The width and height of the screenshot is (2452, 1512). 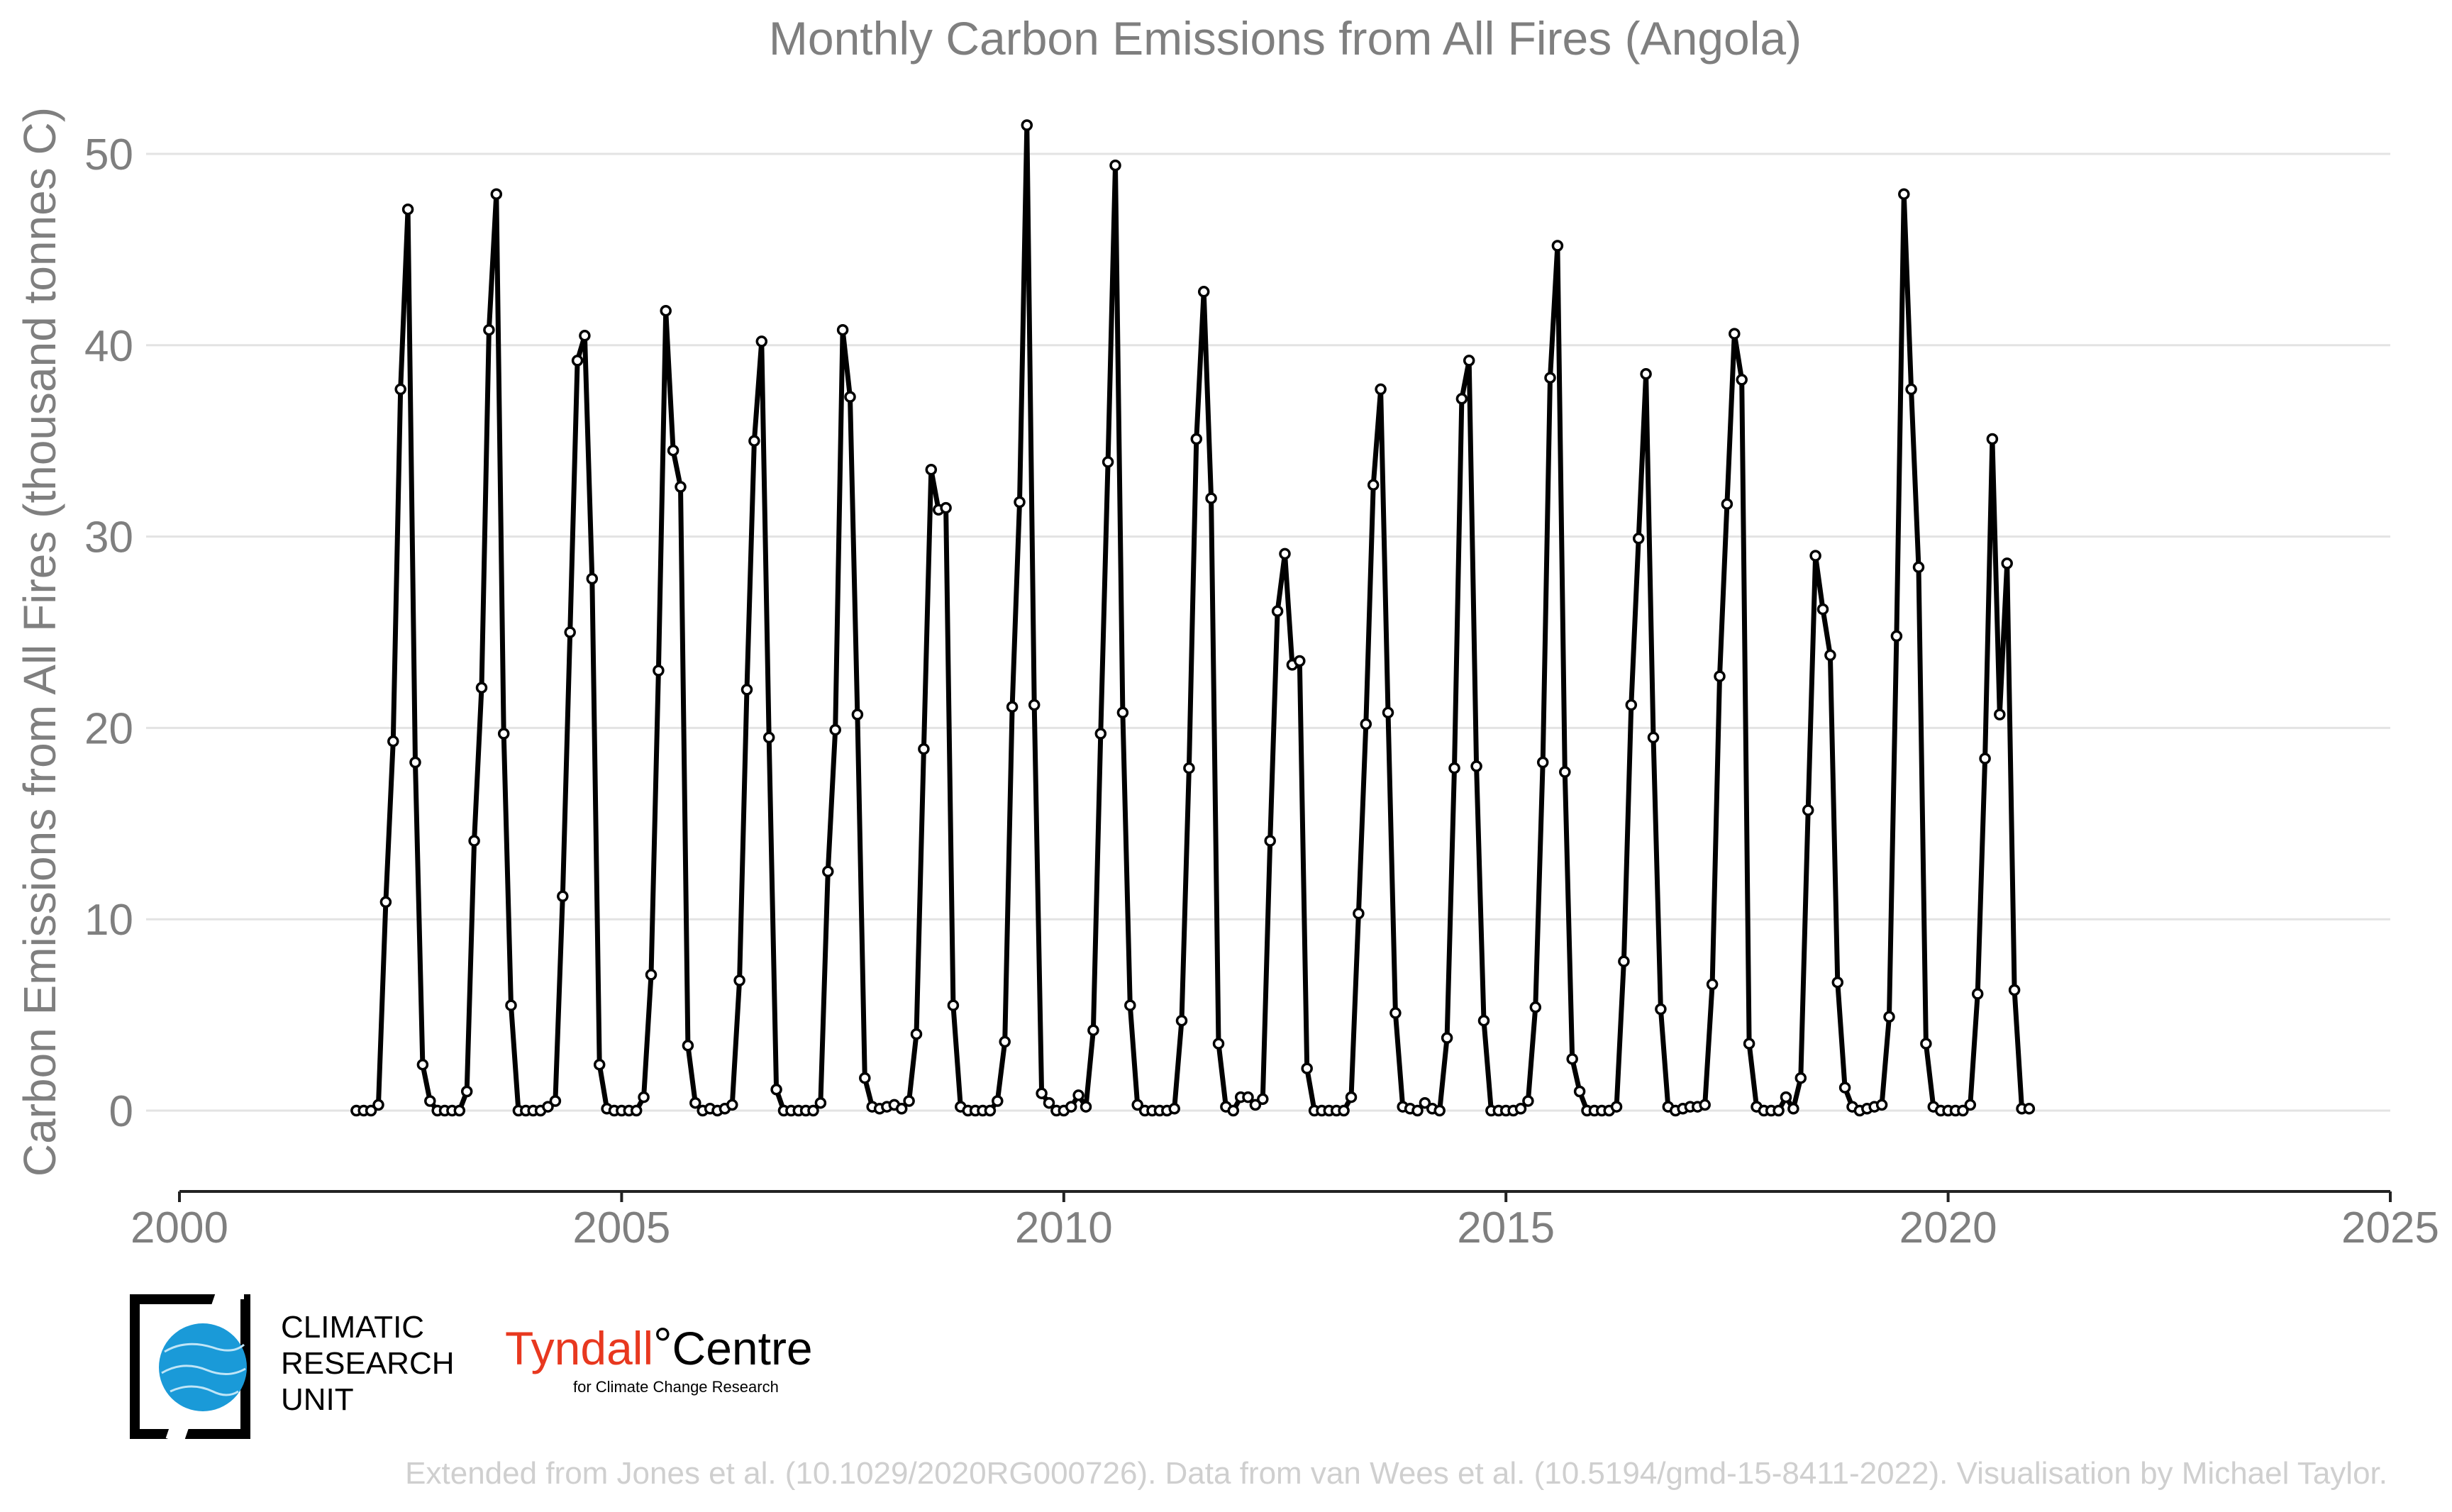 I want to click on svg-text: Tyndall°Centre, so click(x=659, y=1346).